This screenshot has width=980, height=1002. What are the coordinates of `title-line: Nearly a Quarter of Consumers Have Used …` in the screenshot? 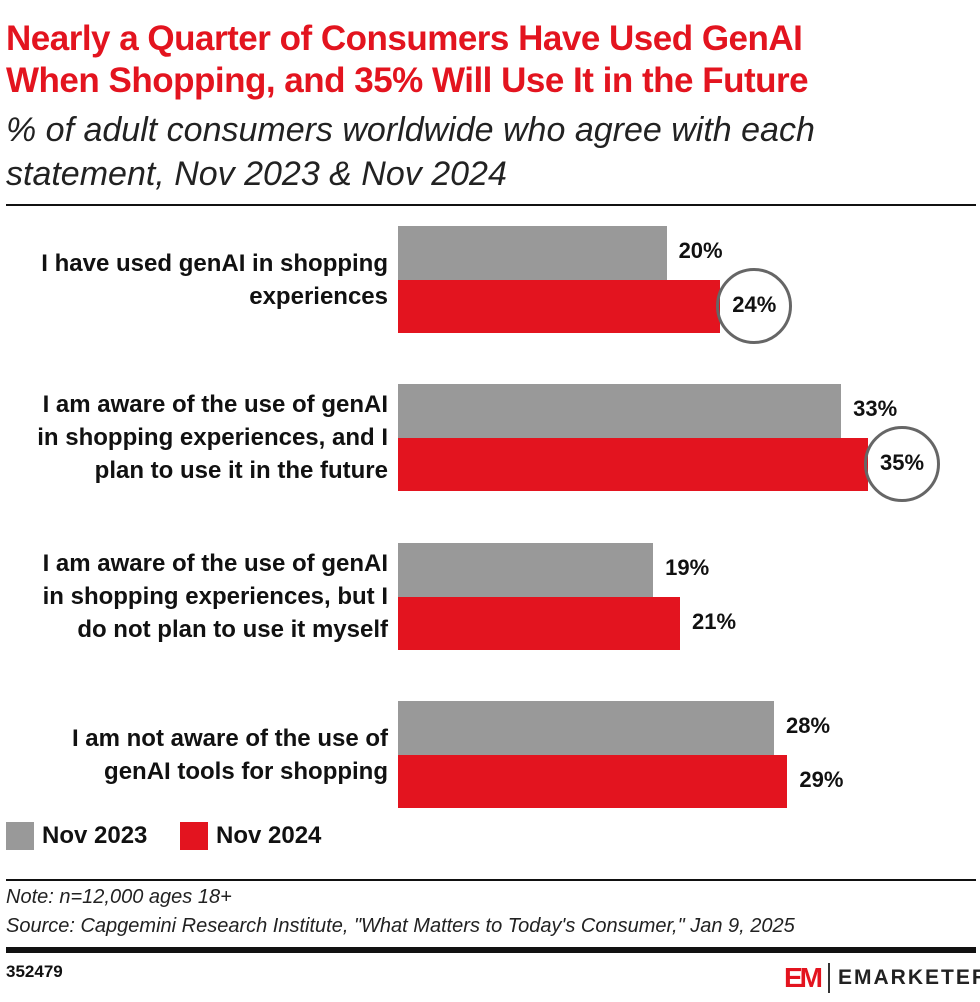 It's located at (404, 38).